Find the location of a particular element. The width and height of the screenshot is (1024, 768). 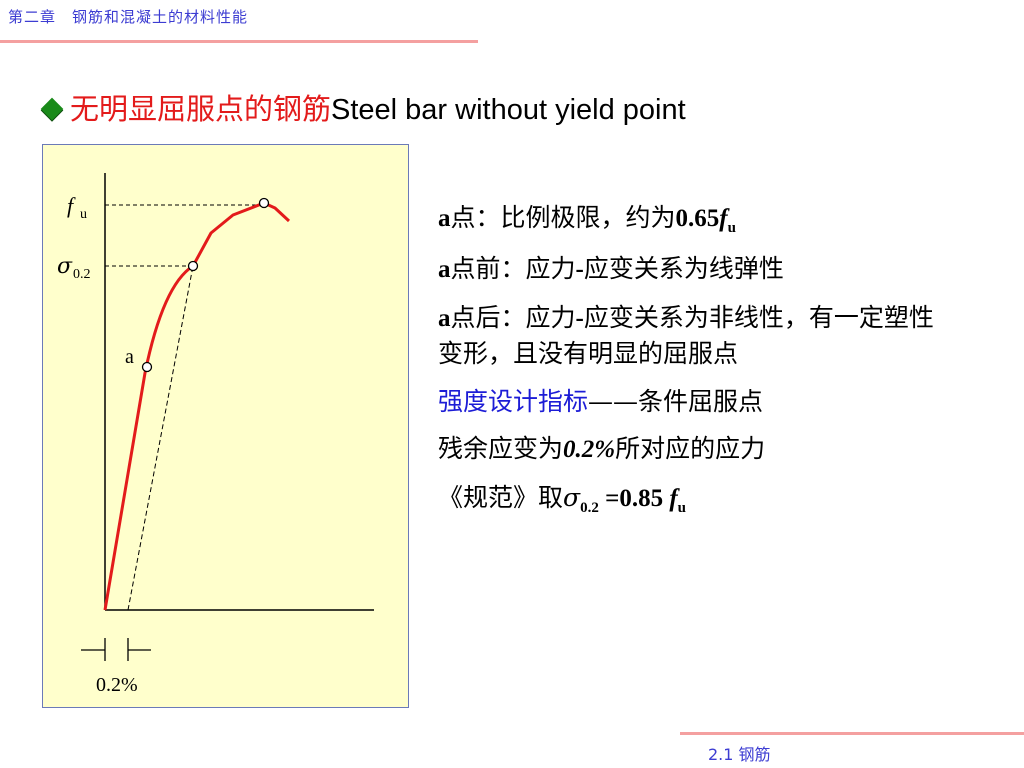

note-1-value: 0.65 is located at coordinates (697, 218).